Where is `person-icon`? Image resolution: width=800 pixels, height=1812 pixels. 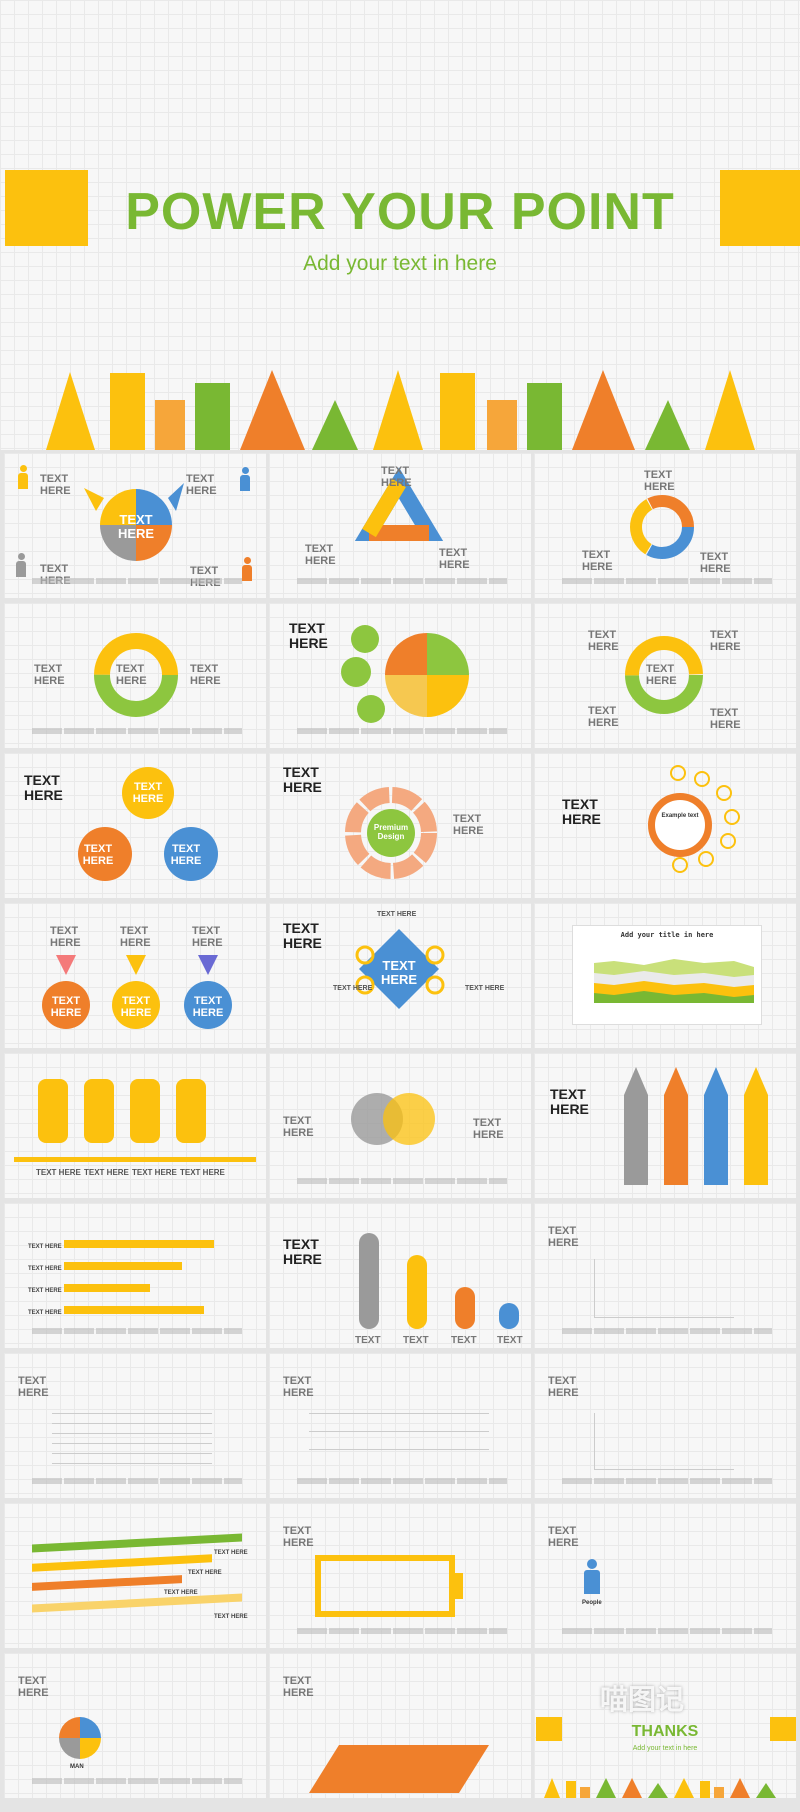 person-icon is located at coordinates (592, 1576).